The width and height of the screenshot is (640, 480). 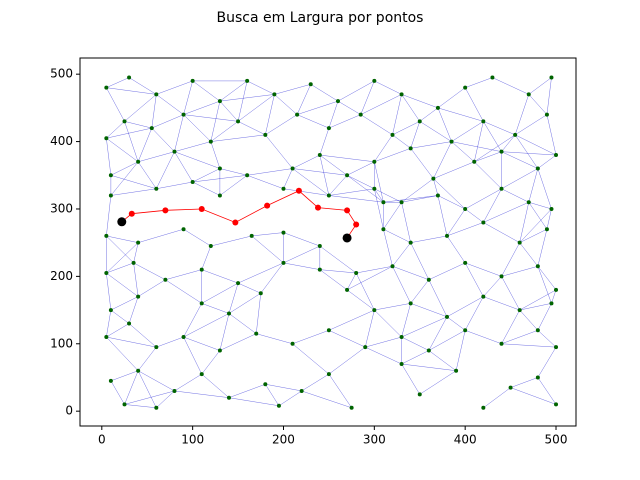 What do you see at coordinates (61, 74) in the screenshot?
I see `y-tick-label: 500` at bounding box center [61, 74].